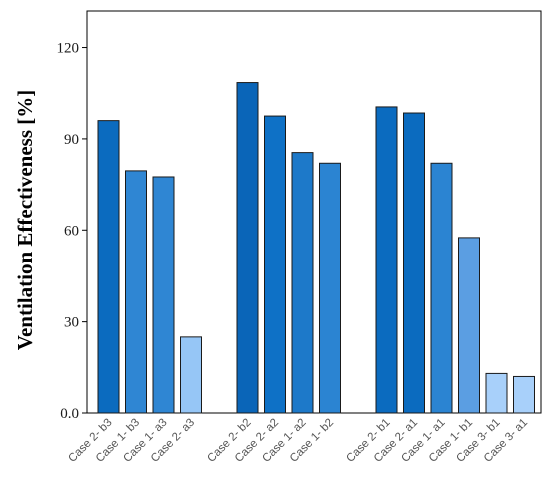 The height and width of the screenshot is (479, 550). What do you see at coordinates (68, 49) in the screenshot?
I see `y-tick-label: 120` at bounding box center [68, 49].